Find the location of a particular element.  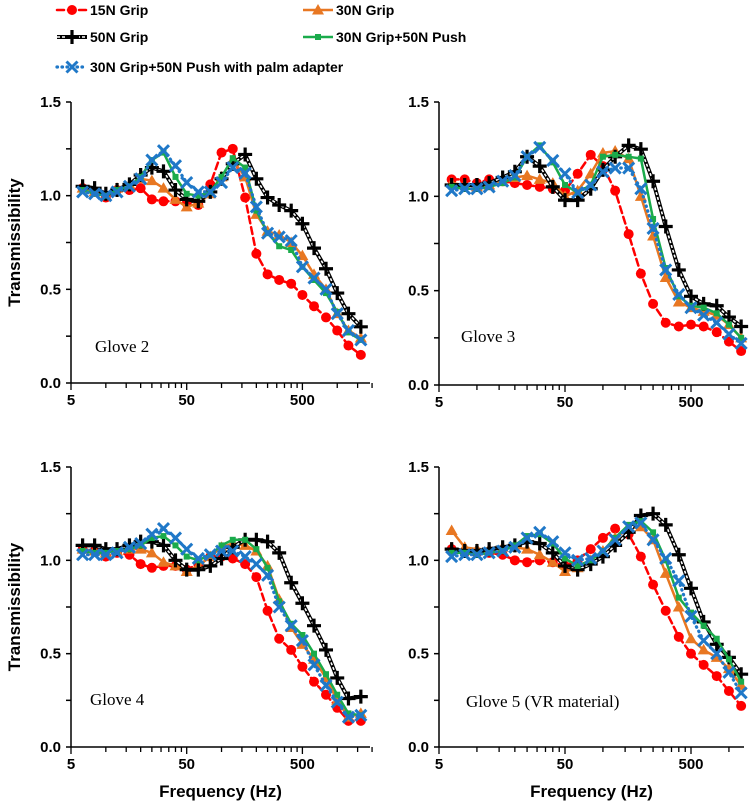

x-tick-label: 500 is located at coordinates (690, 764).